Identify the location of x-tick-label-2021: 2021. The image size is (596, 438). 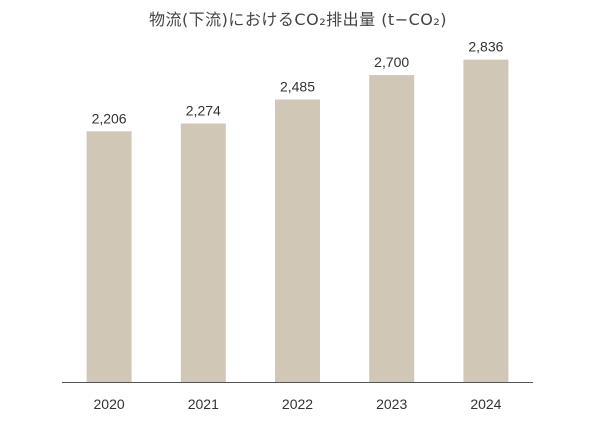
(203, 404).